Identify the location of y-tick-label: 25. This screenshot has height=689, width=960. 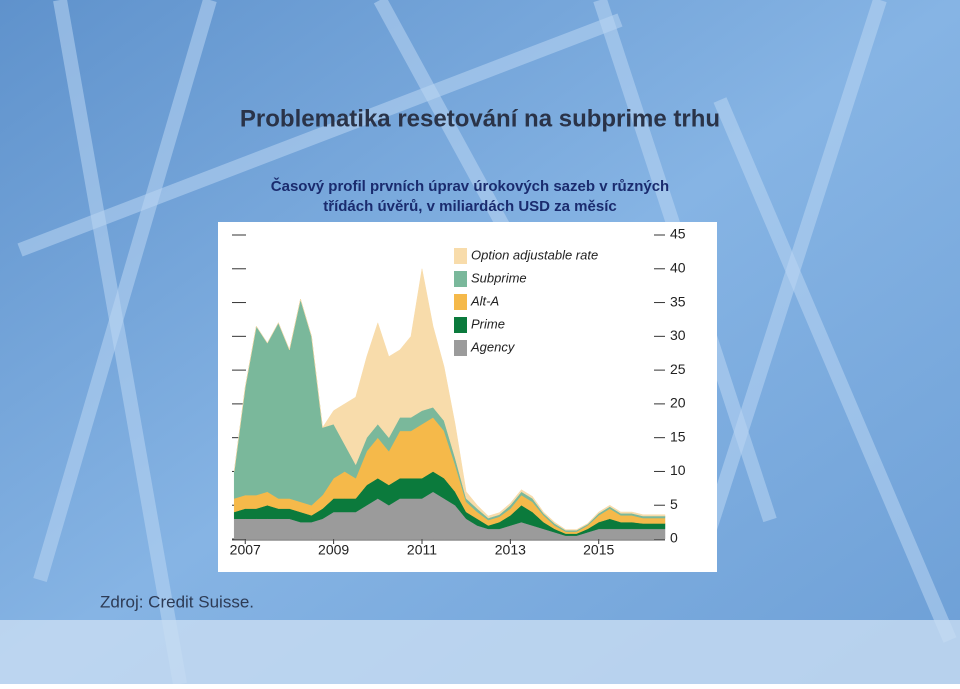
(678, 369).